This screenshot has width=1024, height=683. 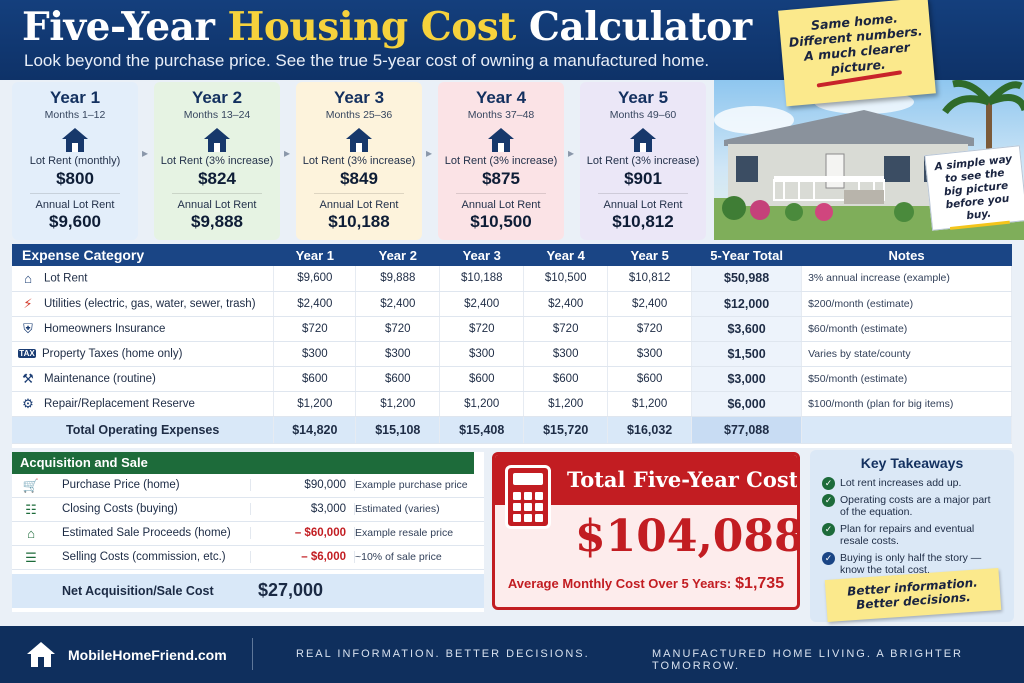 I want to click on year-card-months: Months 1–12, so click(x=75, y=115).